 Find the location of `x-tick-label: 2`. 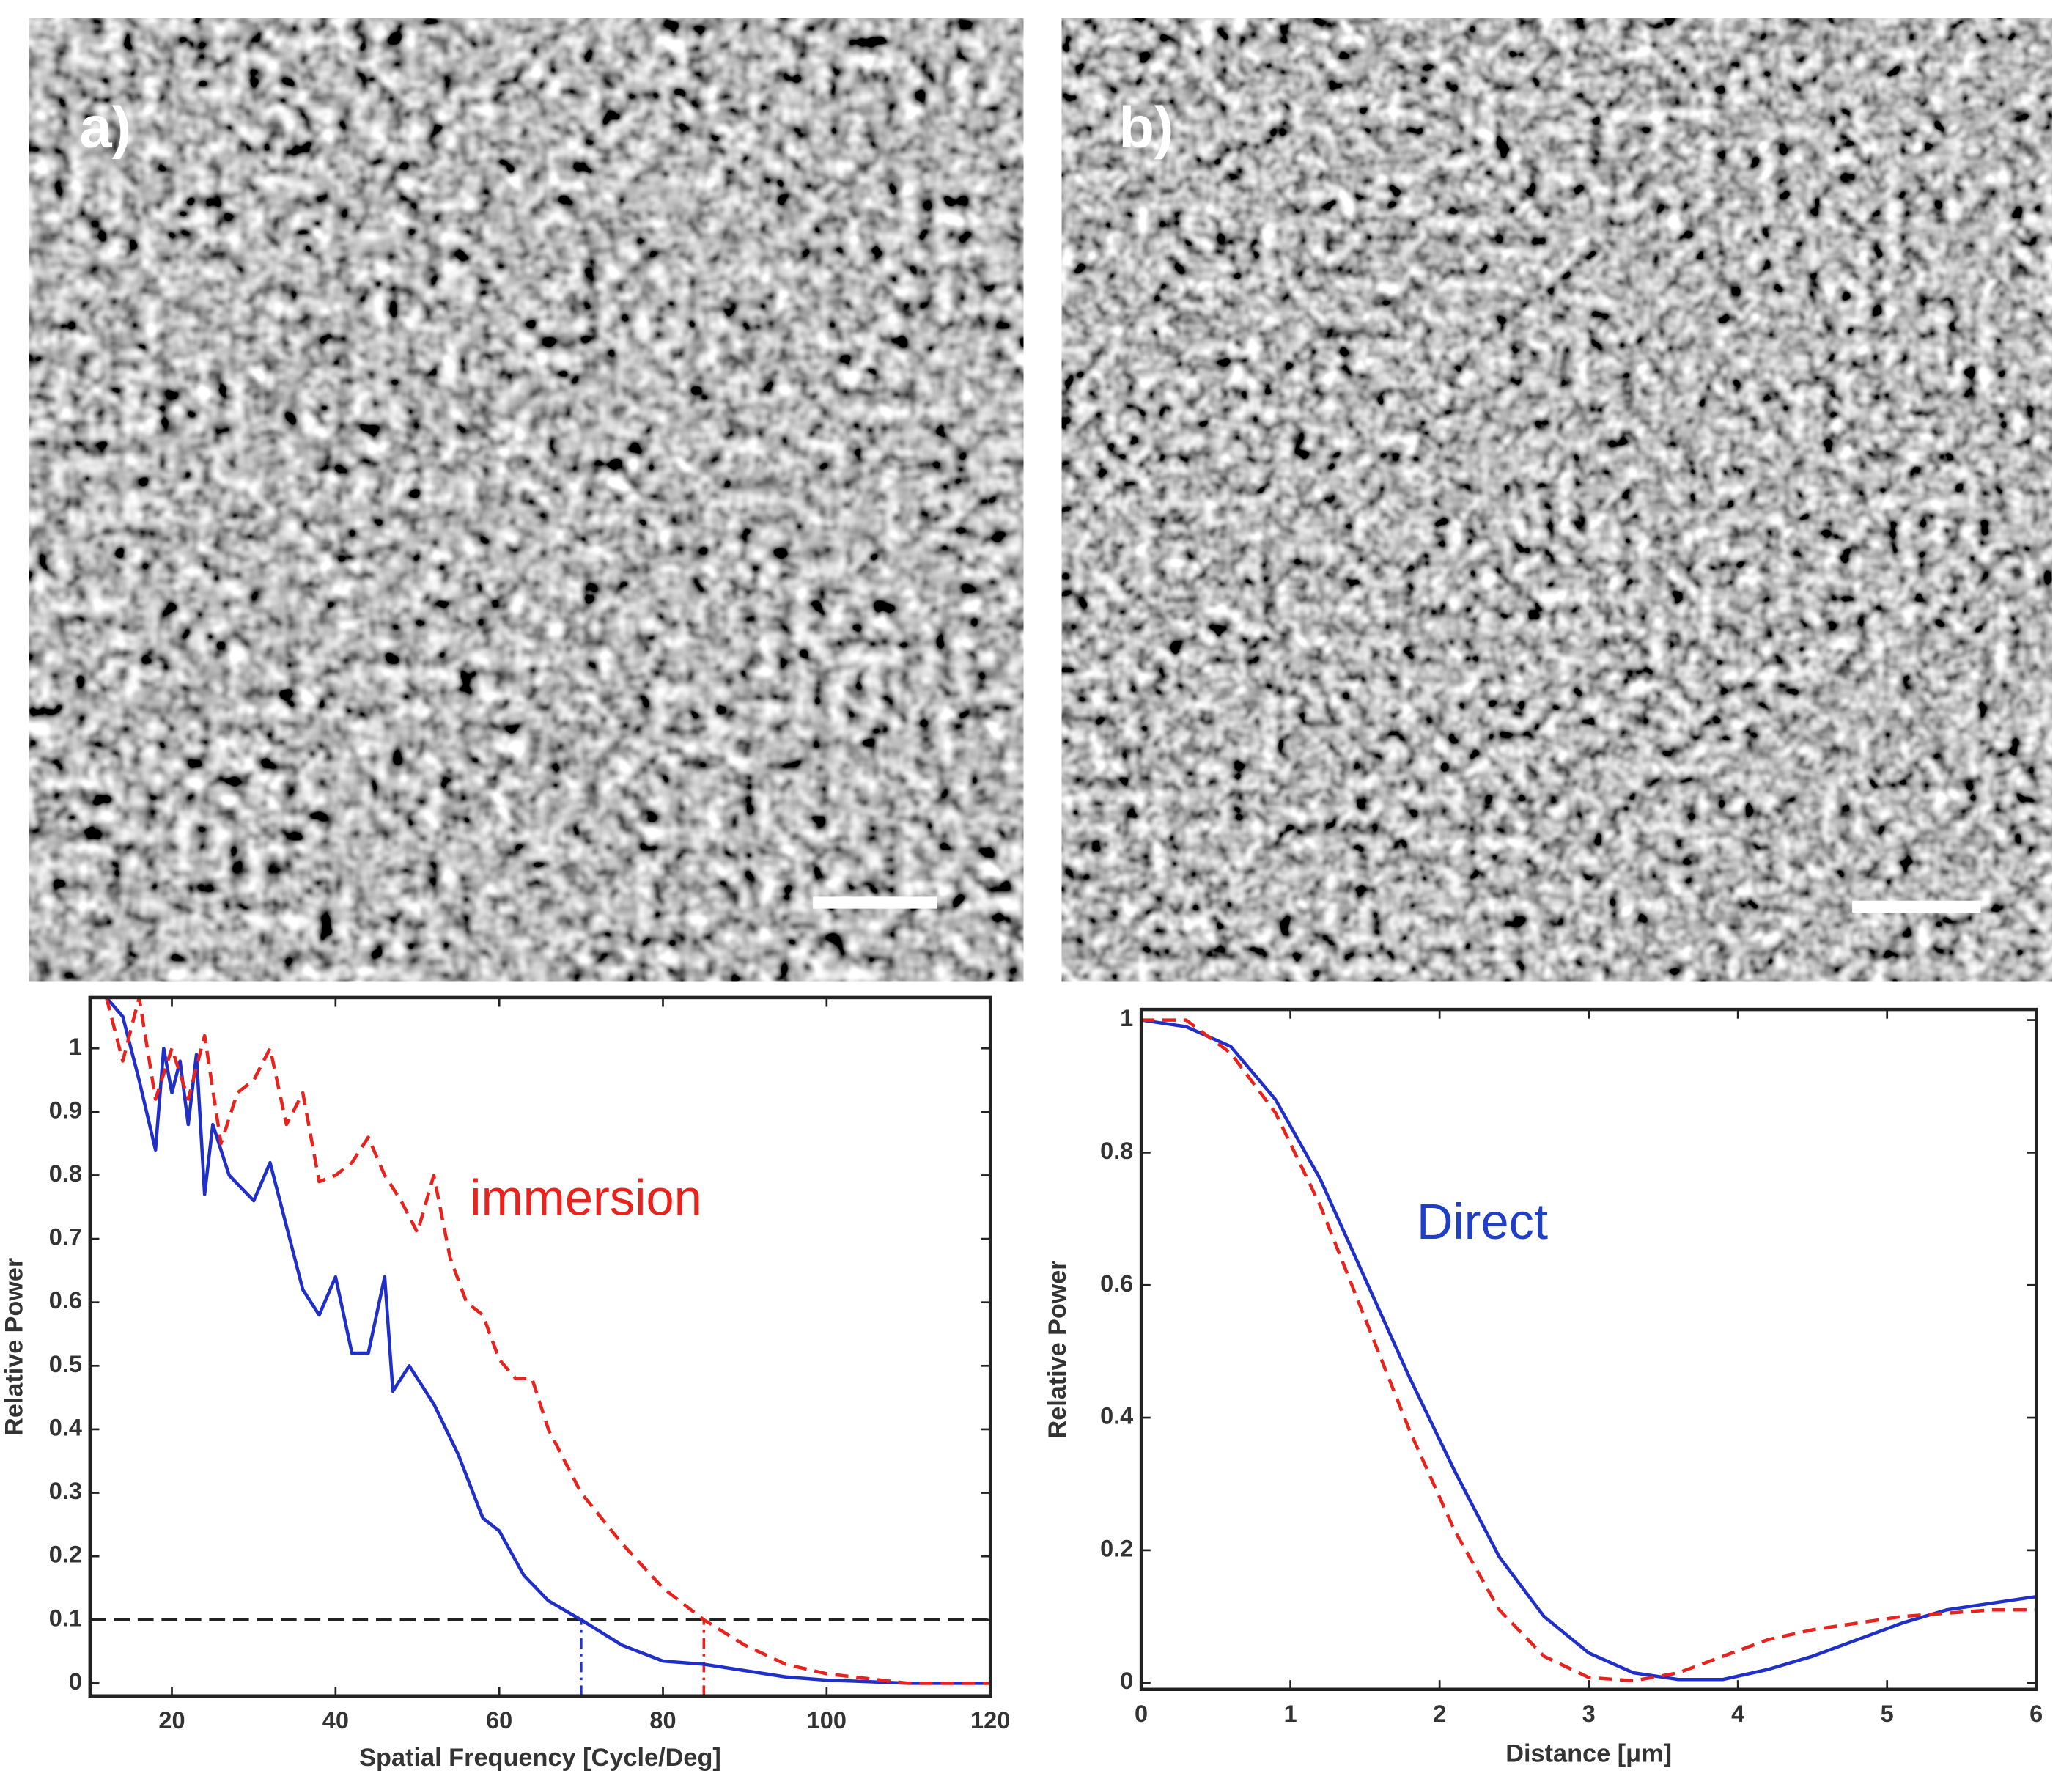

x-tick-label: 2 is located at coordinates (1439, 1714).